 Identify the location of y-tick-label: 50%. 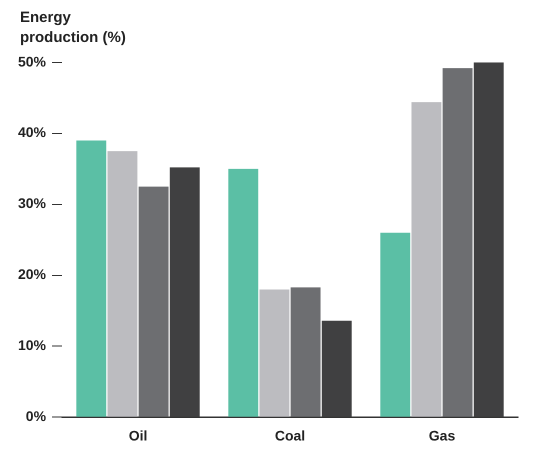
(32, 61).